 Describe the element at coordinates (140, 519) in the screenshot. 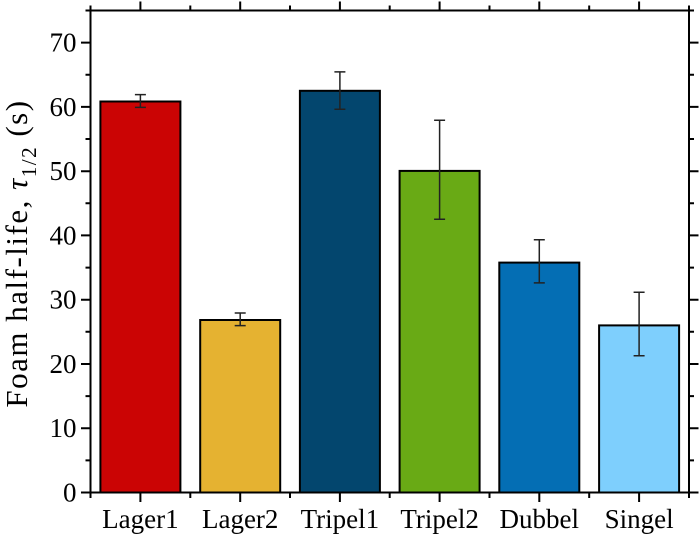

I see `svg-text: Lager1` at that location.